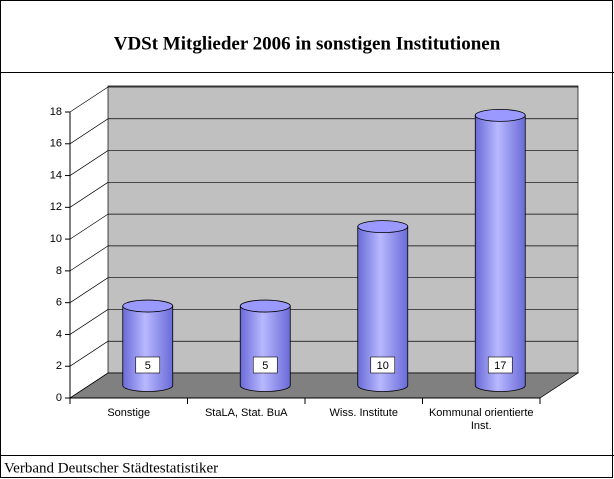  Describe the element at coordinates (59, 271) in the screenshot. I see `y-tick-label: 8` at that location.